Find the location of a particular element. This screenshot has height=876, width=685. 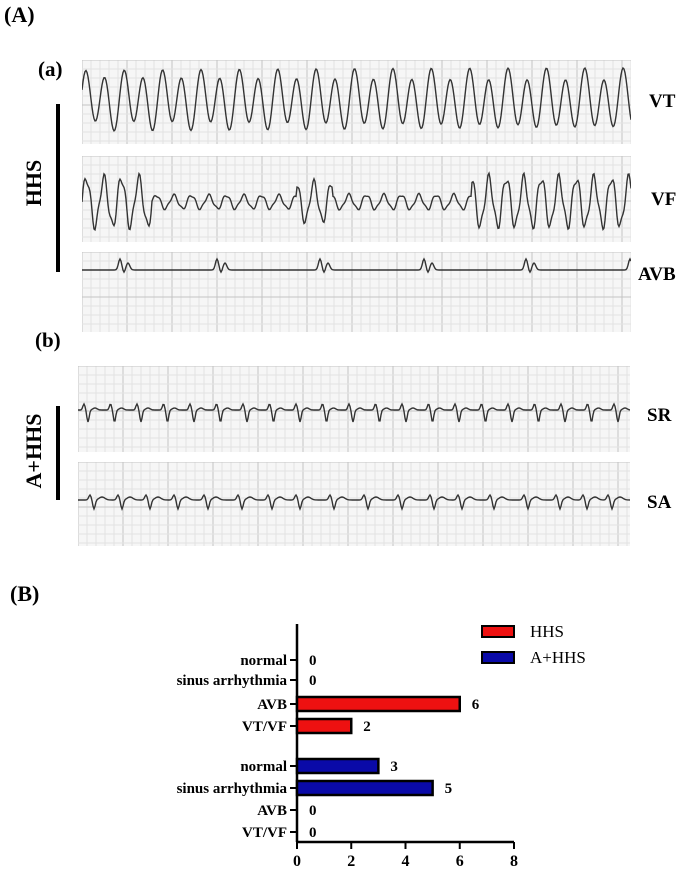

ahhs-group-label: A+HHS is located at coordinates (33, 451).